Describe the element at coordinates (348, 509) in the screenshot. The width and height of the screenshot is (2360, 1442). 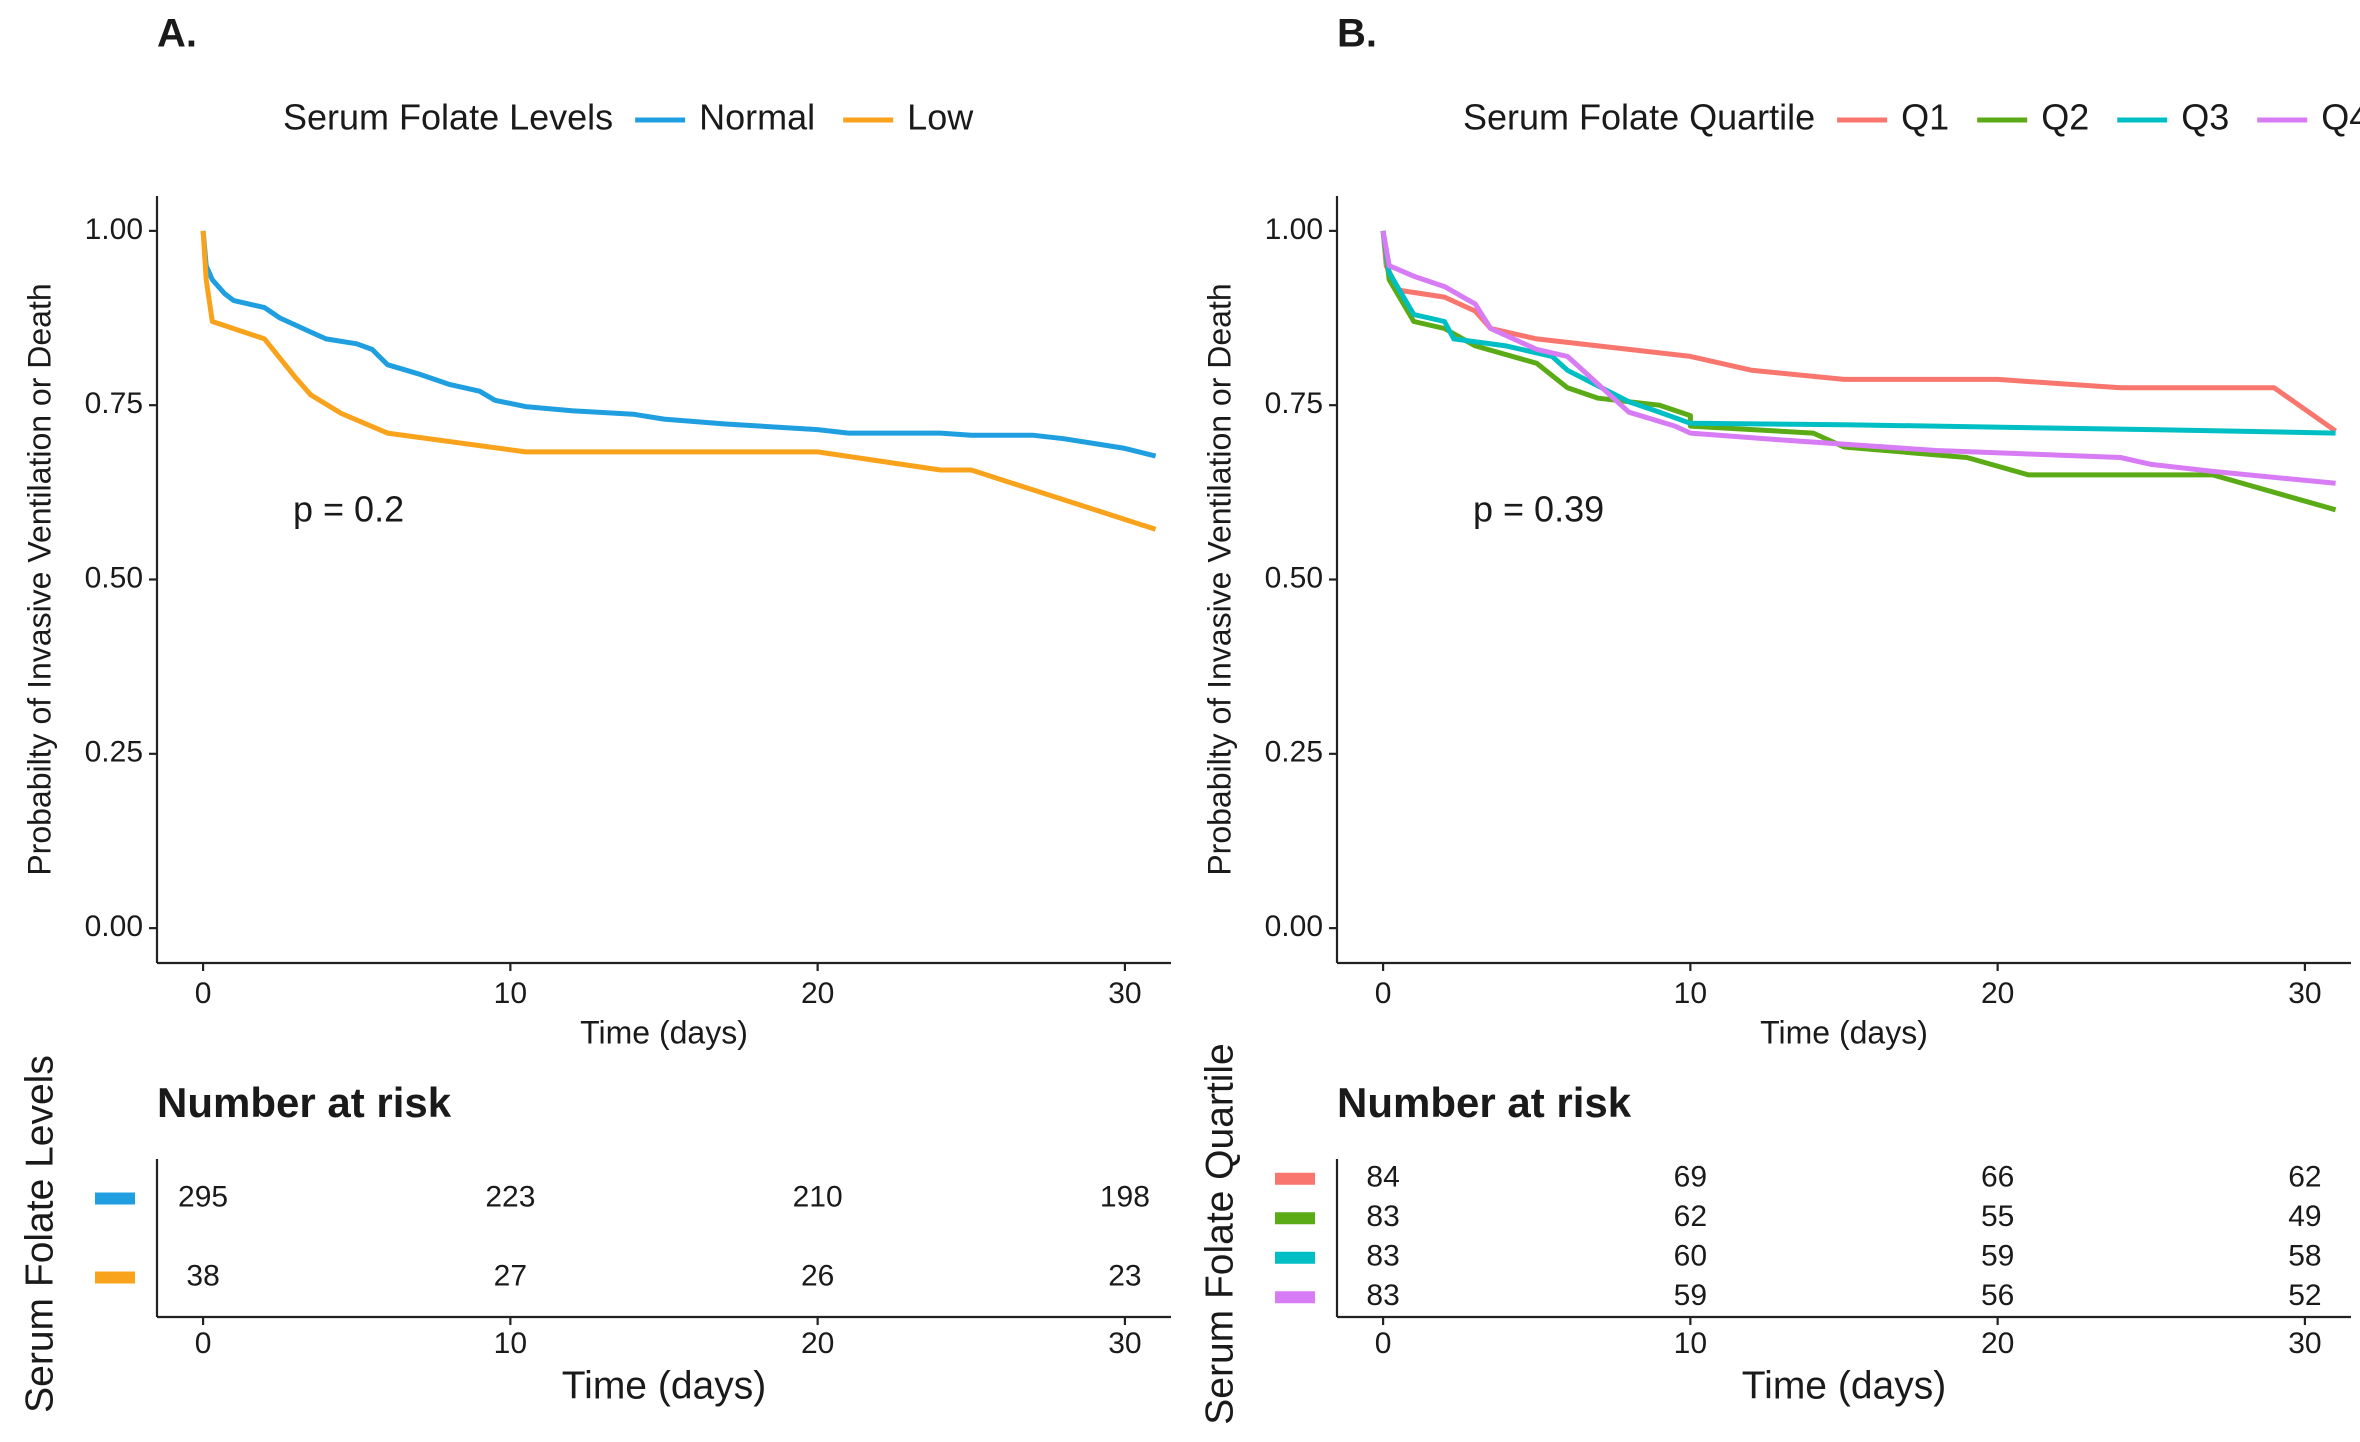
I see `p-value: p = 0.2` at that location.